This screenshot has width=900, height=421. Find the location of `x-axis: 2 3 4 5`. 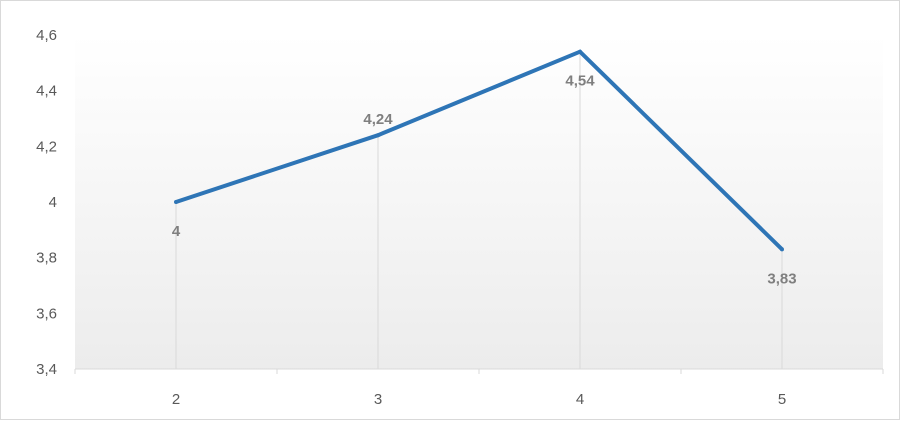

x-axis: 2 3 4 5 is located at coordinates (479, 388).